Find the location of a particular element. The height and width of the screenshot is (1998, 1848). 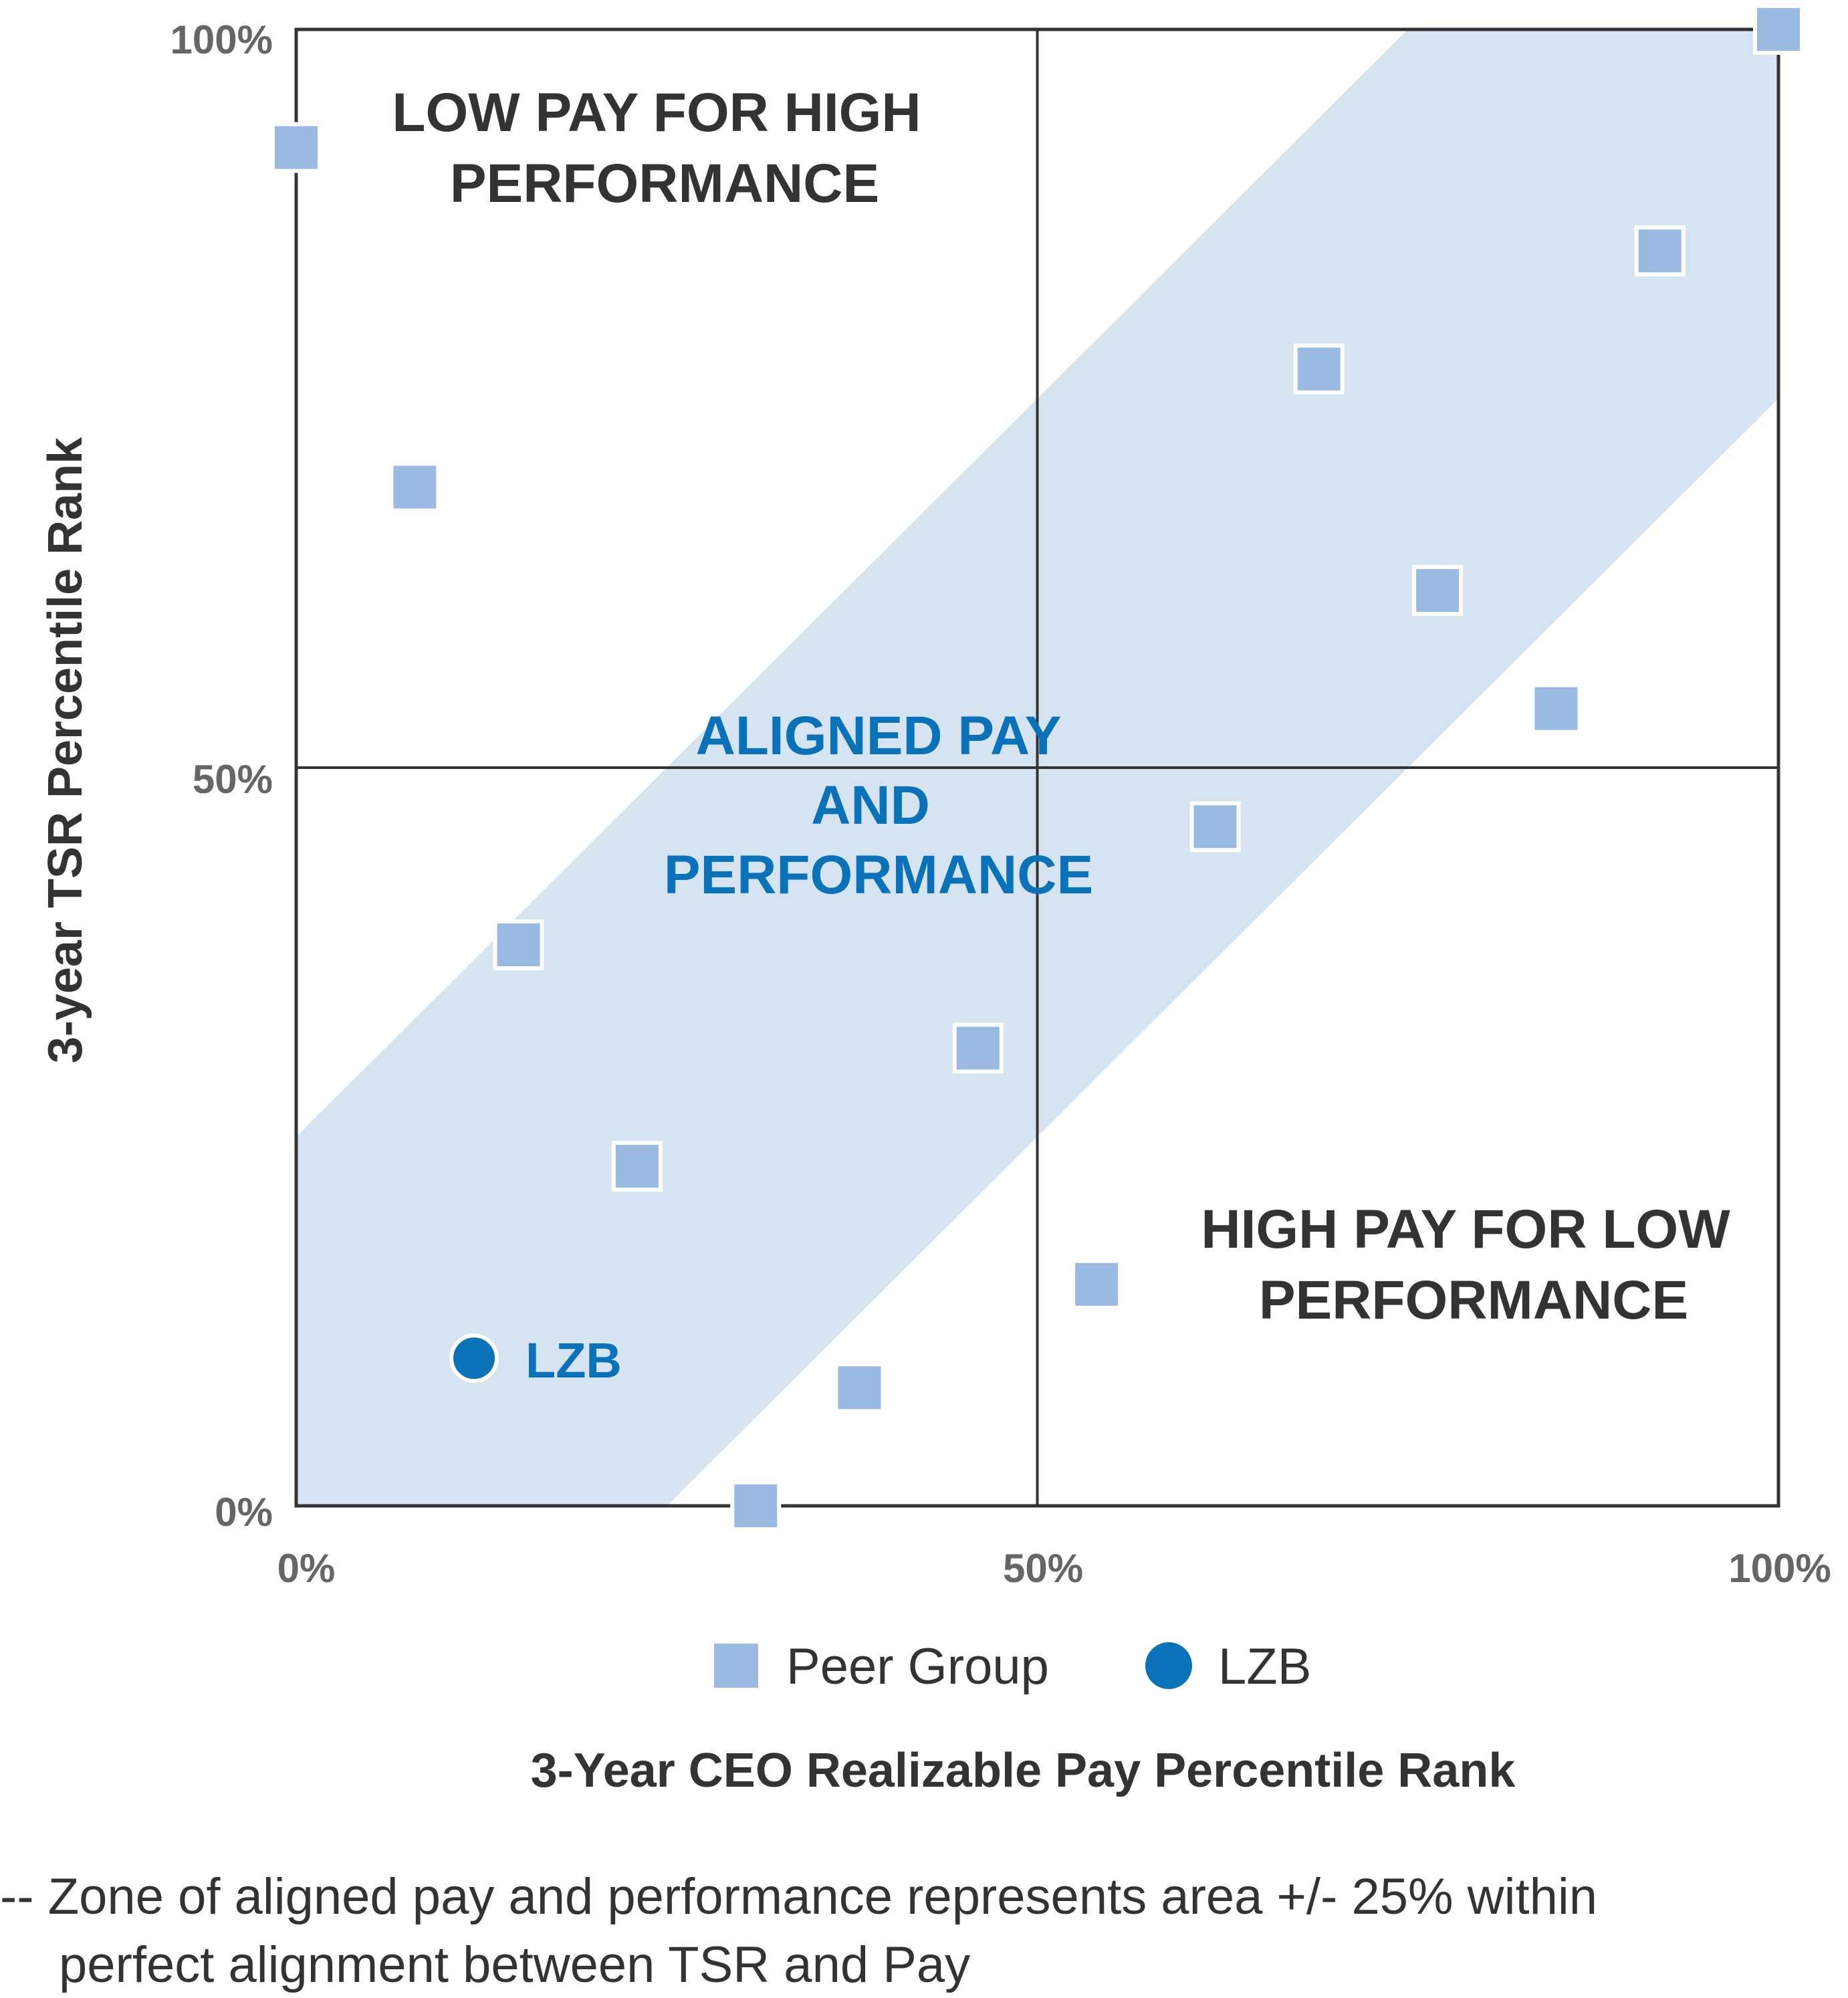

legend-peer-group-swatch is located at coordinates (736, 1666).